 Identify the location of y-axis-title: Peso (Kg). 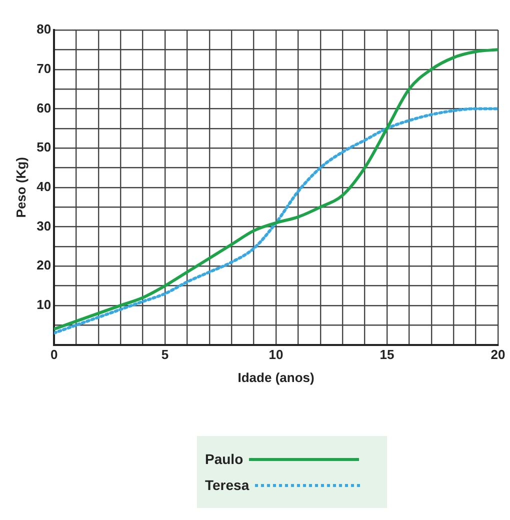
(20, 187).